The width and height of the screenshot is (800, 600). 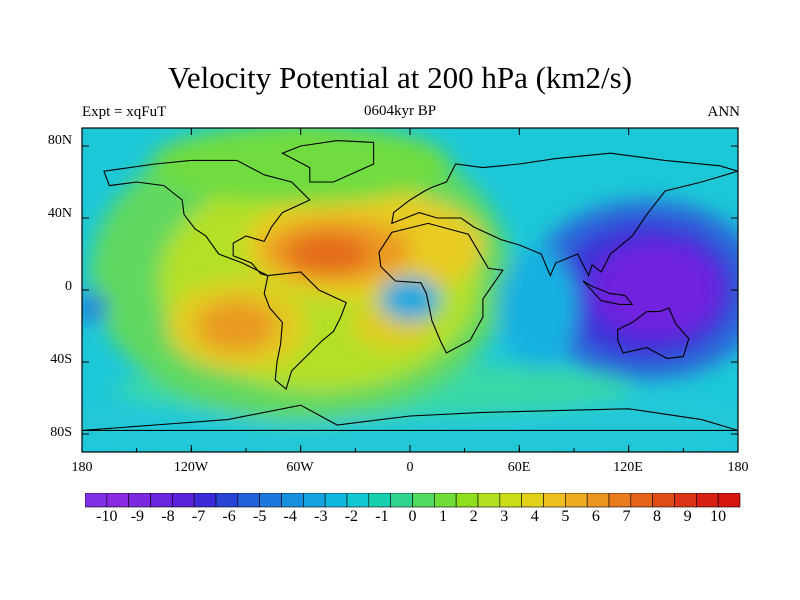 What do you see at coordinates (107, 516) in the screenshot?
I see `colorbar-tick-label: -10` at bounding box center [107, 516].